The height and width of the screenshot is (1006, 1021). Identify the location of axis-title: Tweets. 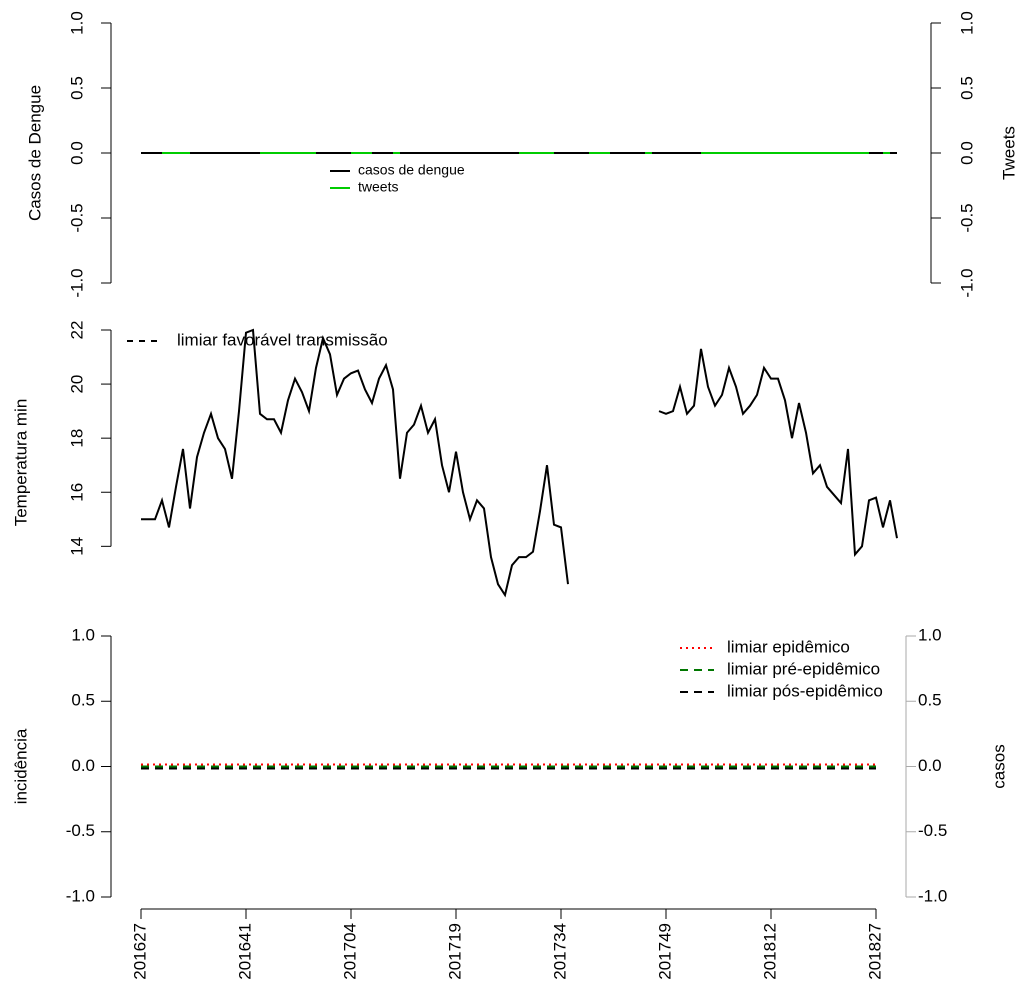
(1008, 153).